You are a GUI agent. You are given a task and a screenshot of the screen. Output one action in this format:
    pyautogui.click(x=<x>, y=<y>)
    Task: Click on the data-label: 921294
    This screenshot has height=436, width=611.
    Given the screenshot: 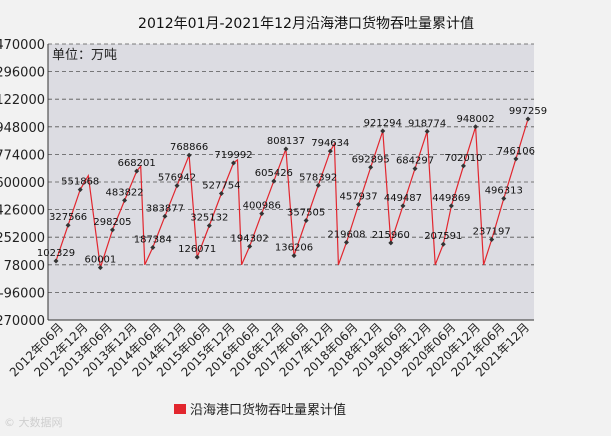 What is the action you would take?
    pyautogui.click(x=383, y=123)
    